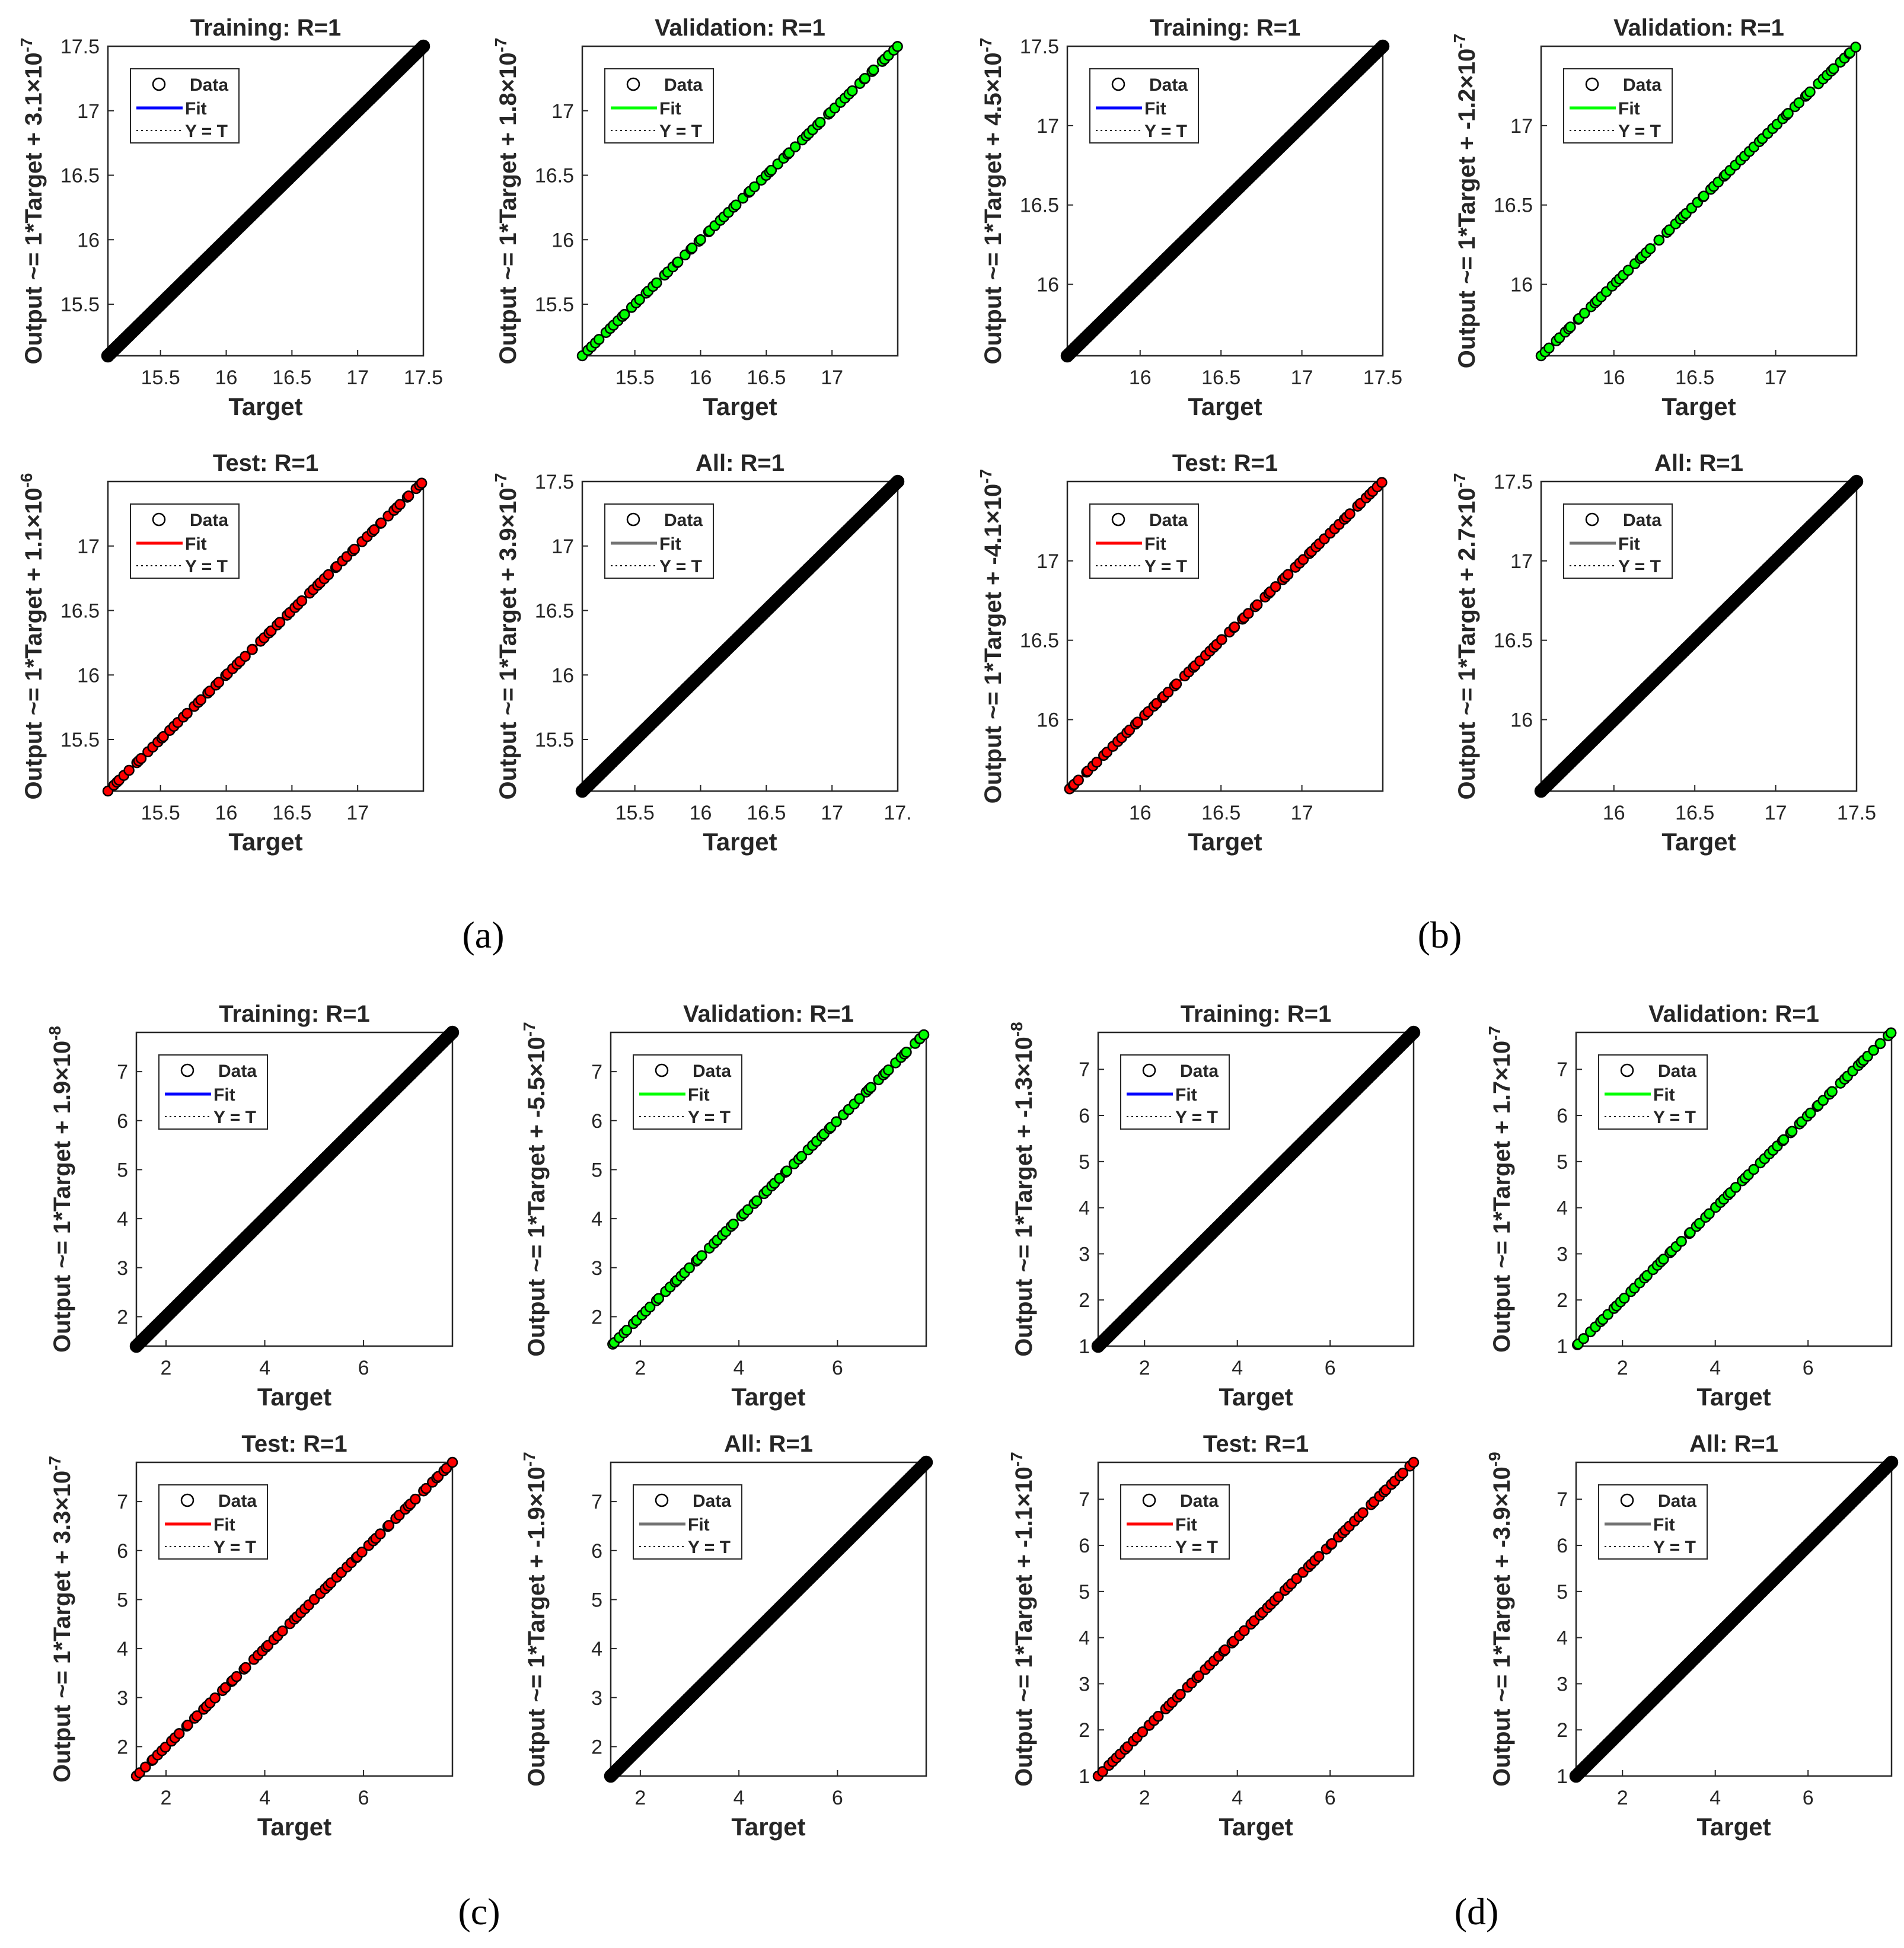 Image resolution: width=1904 pixels, height=1948 pixels. What do you see at coordinates (1500, 1189) in the screenshot?
I see `y-axis-label: Output ~= 1*Target + 1.7×10-7` at bounding box center [1500, 1189].